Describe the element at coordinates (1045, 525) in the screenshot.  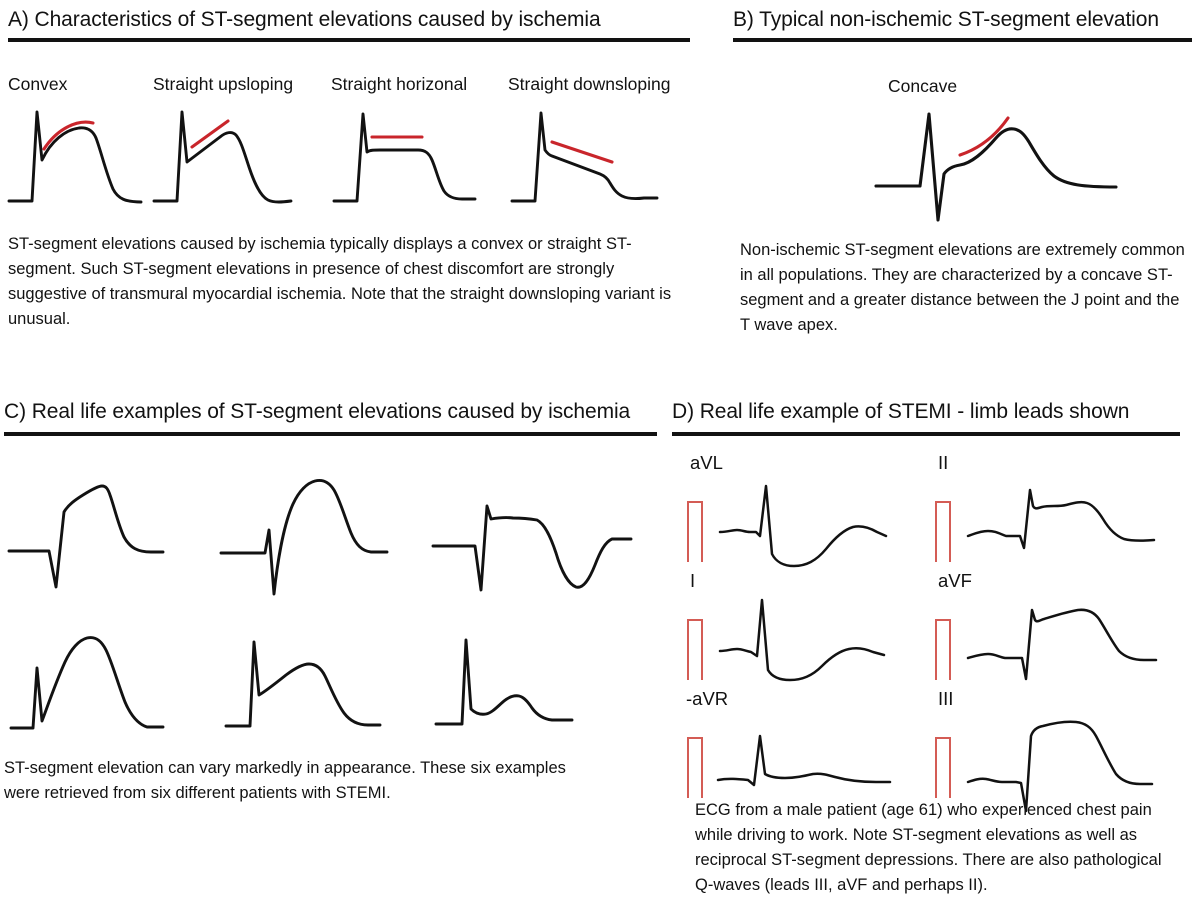
I see `lead-strip-ii` at that location.